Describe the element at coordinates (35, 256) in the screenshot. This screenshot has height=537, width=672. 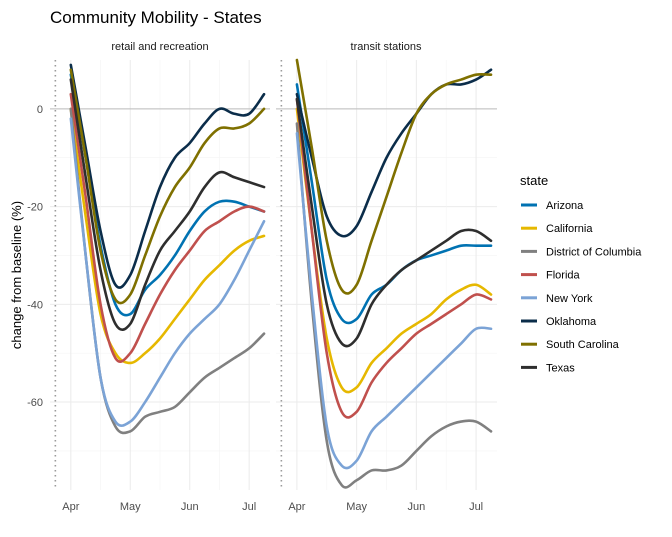
I see `y-axis-ticks: 0 -20 -40 -60` at that location.